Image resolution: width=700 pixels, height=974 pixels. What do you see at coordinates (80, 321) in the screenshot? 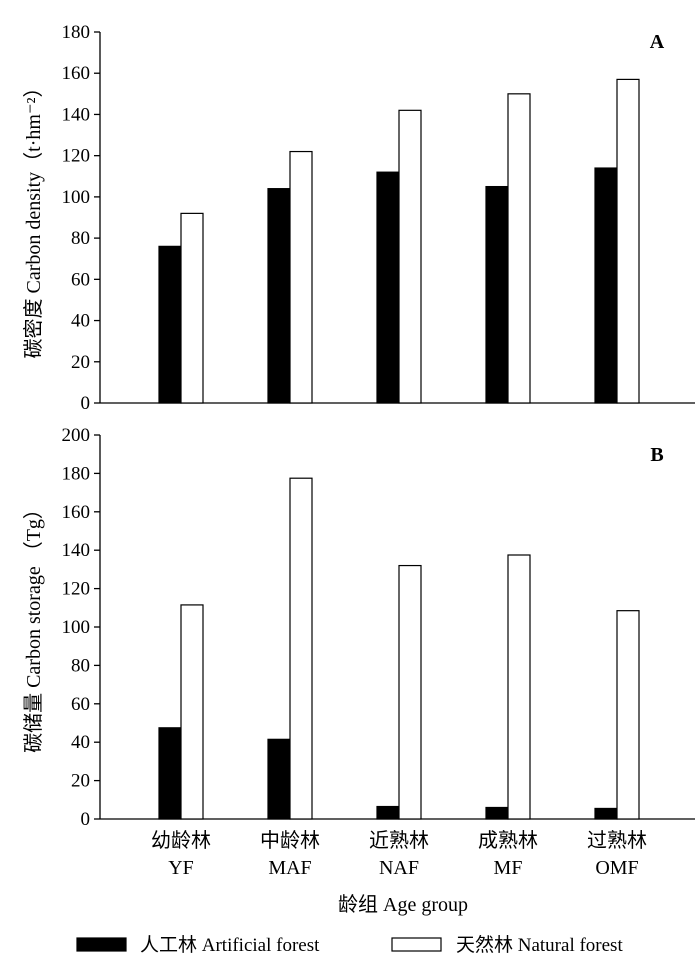
I see `panel-a-y-tick-label: 40` at bounding box center [80, 321].